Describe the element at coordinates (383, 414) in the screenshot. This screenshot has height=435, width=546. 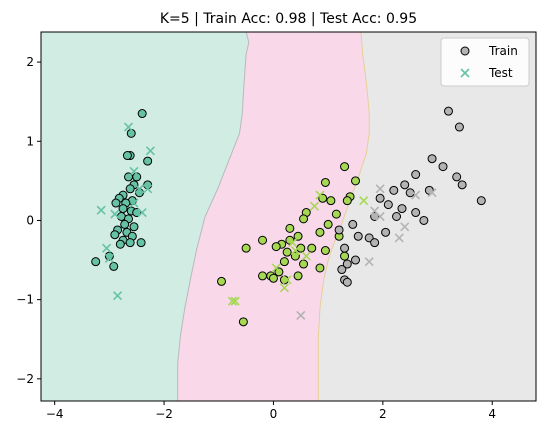
I see `x-tick-label: 2` at that location.